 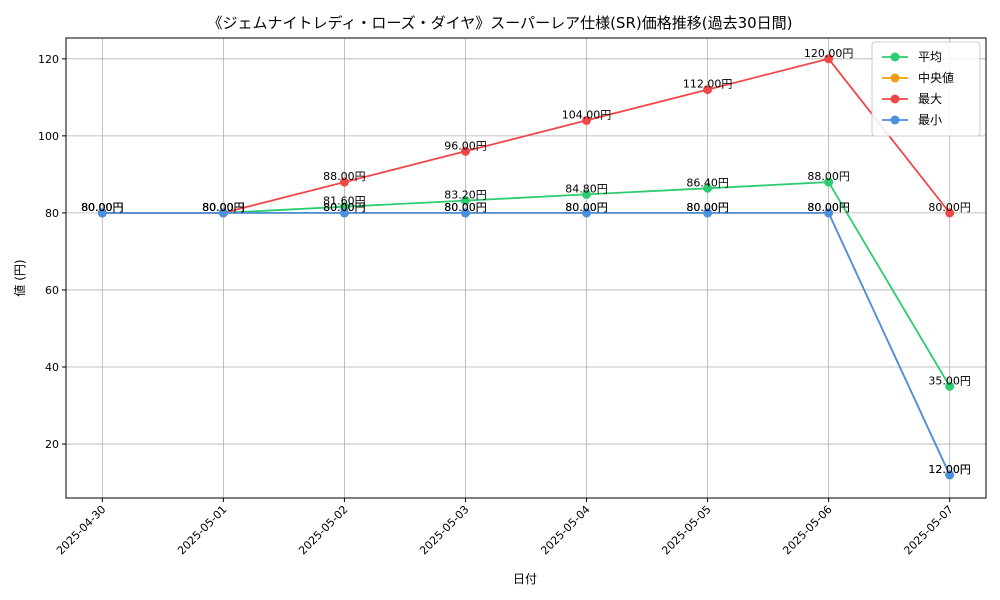 I want to click on y-tick-label: 100, so click(x=48, y=136).